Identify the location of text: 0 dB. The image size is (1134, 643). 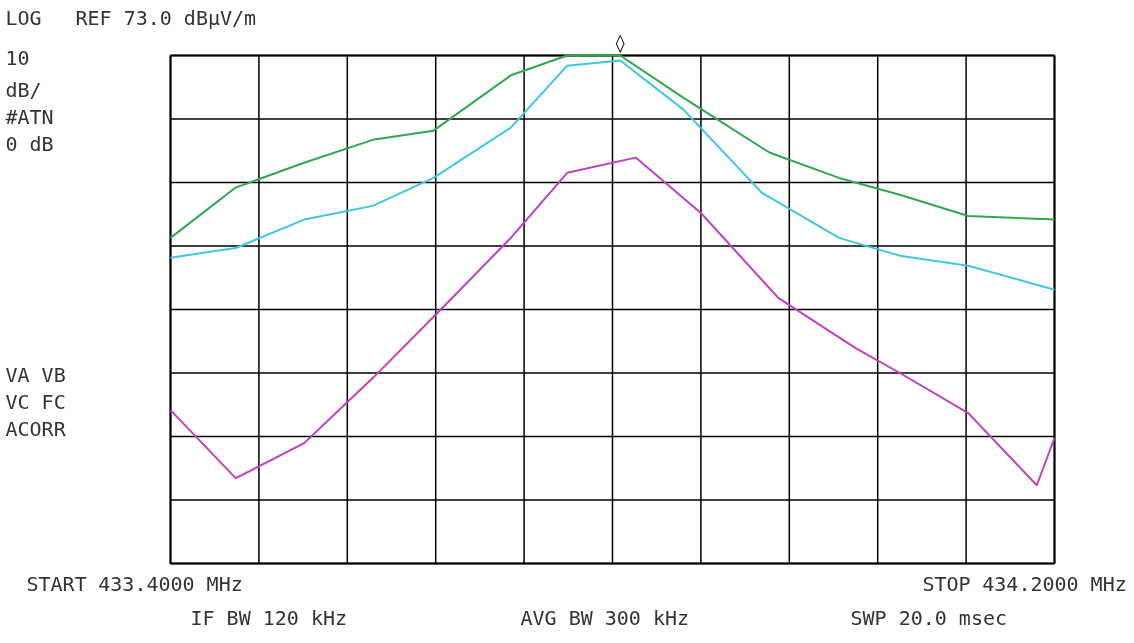
(29, 143).